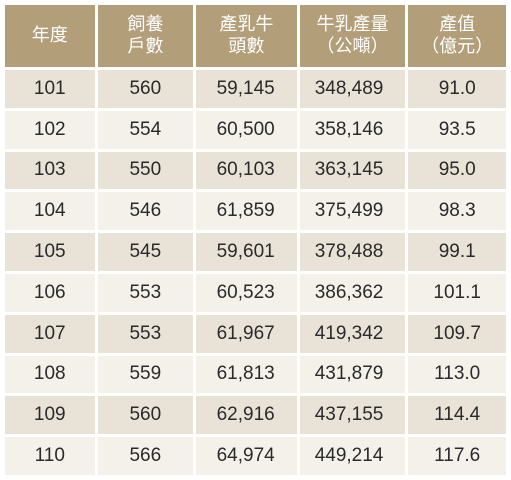 This screenshot has height=480, width=511. I want to click on milk-production-cell: 348,489, so click(352, 89).